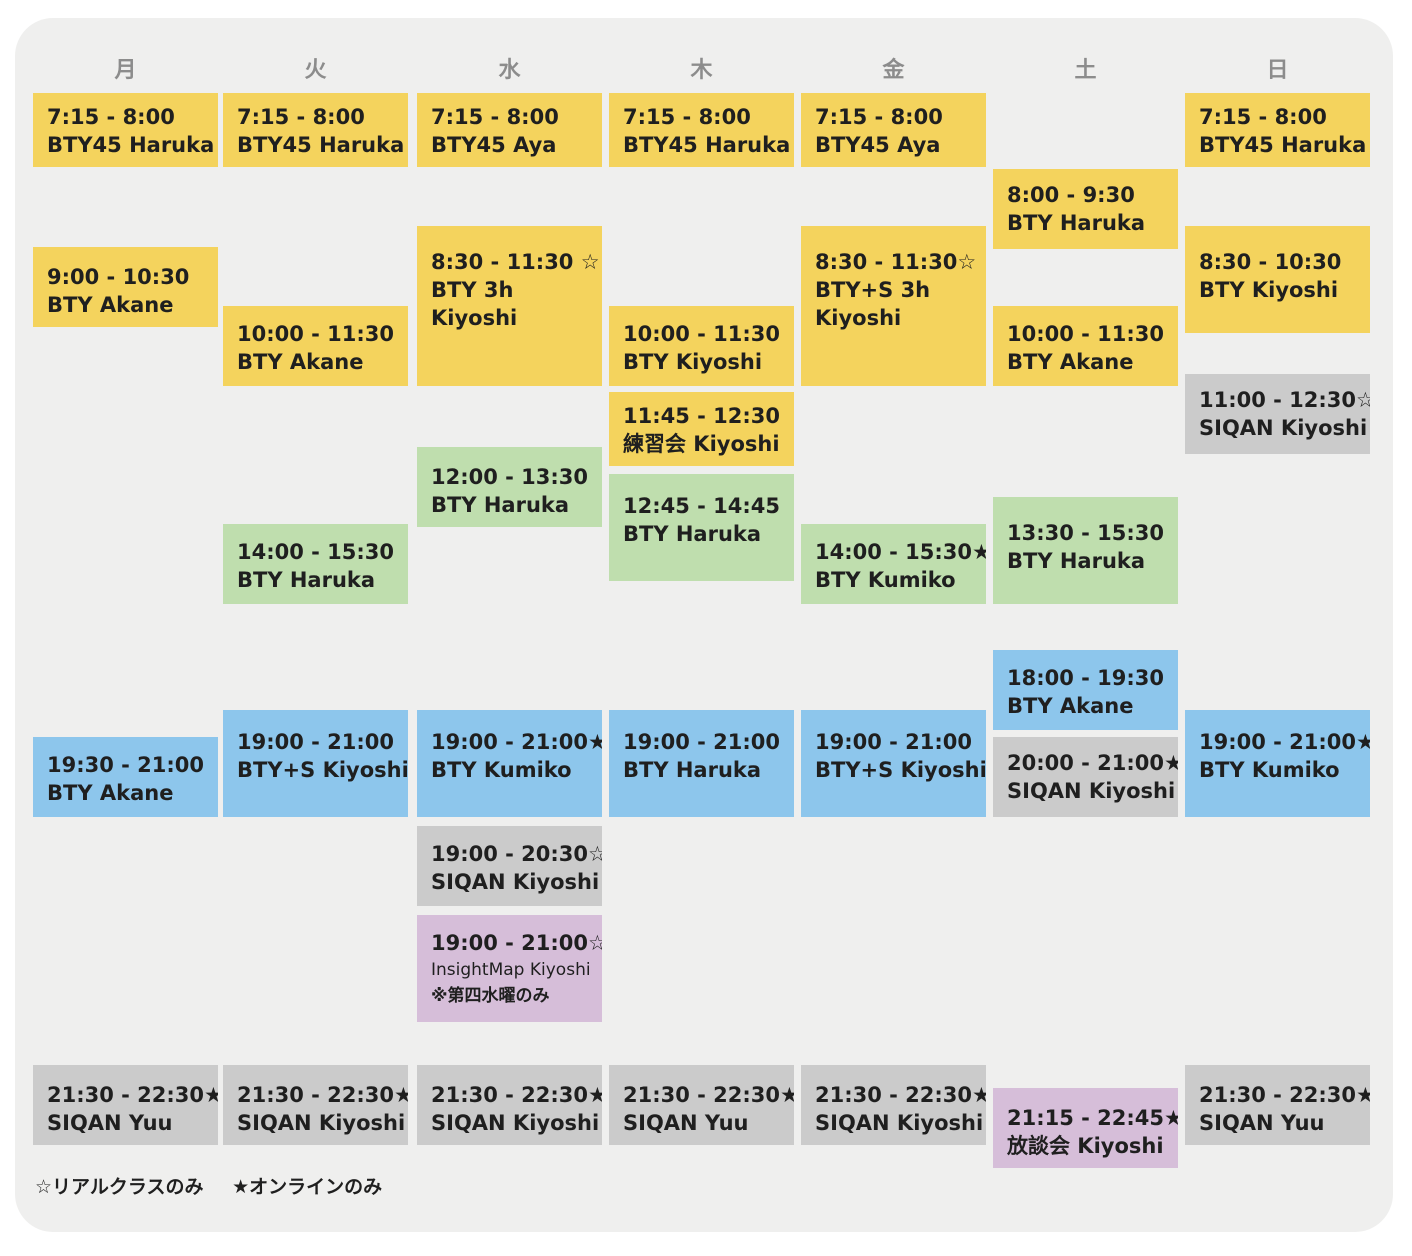  What do you see at coordinates (1071, 195) in the screenshot?
I see `class-time: 8:00 - 9:30` at bounding box center [1071, 195].